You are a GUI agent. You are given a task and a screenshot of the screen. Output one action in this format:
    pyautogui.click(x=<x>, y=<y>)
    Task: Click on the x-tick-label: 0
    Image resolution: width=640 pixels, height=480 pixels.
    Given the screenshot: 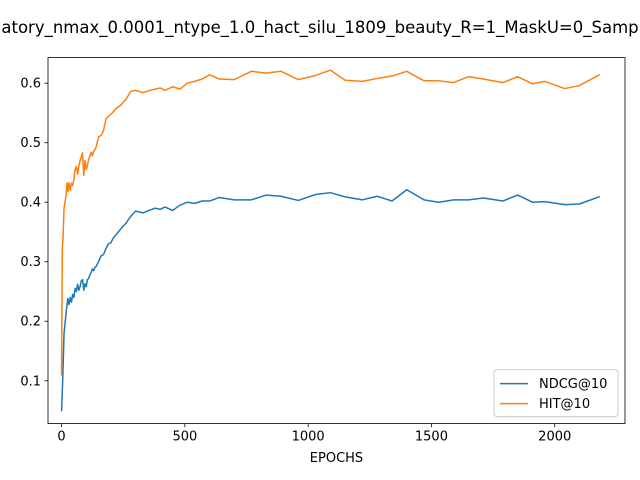 What is the action you would take?
    pyautogui.click(x=61, y=437)
    